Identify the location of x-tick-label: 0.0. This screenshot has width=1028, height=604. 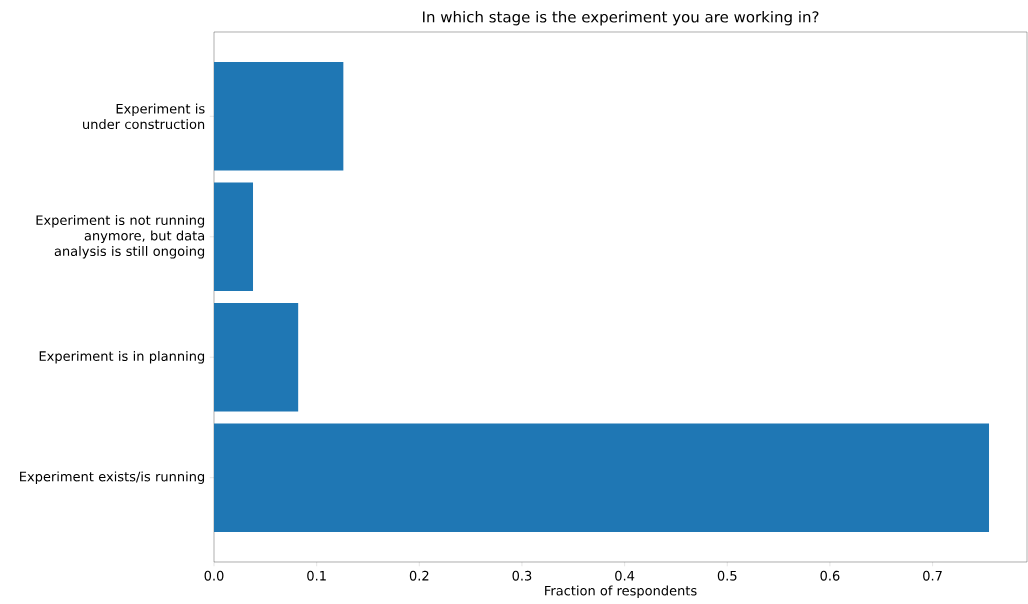
(214, 575).